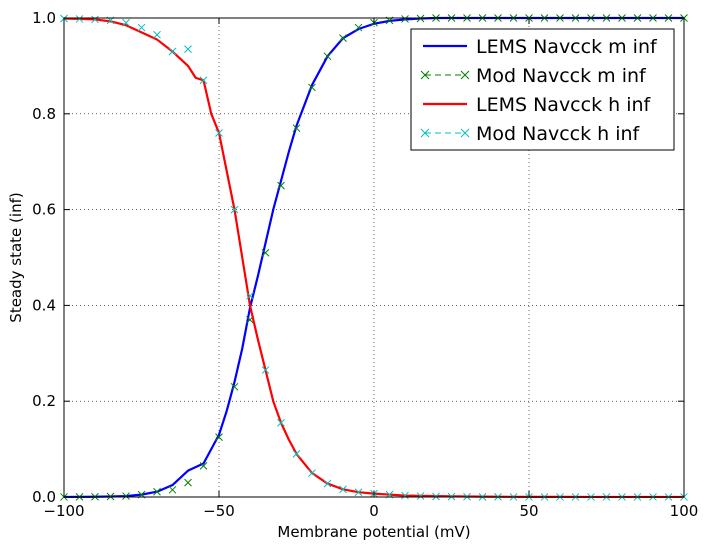 The image size is (709, 550). I want to click on legend-label: LEMS Navcck h inf, so click(564, 105).